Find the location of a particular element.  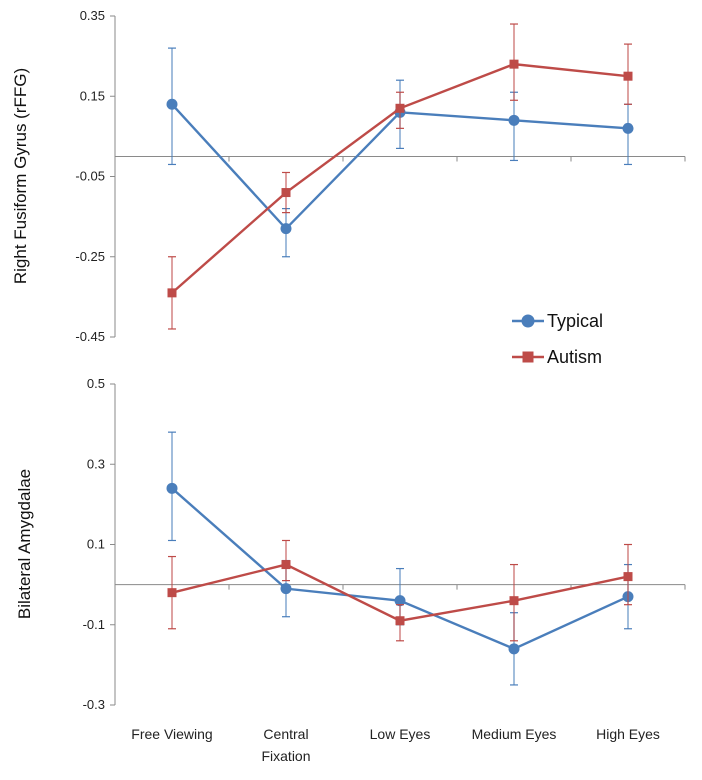

panel2-y-tick-label: -0.1 is located at coordinates (94, 624).